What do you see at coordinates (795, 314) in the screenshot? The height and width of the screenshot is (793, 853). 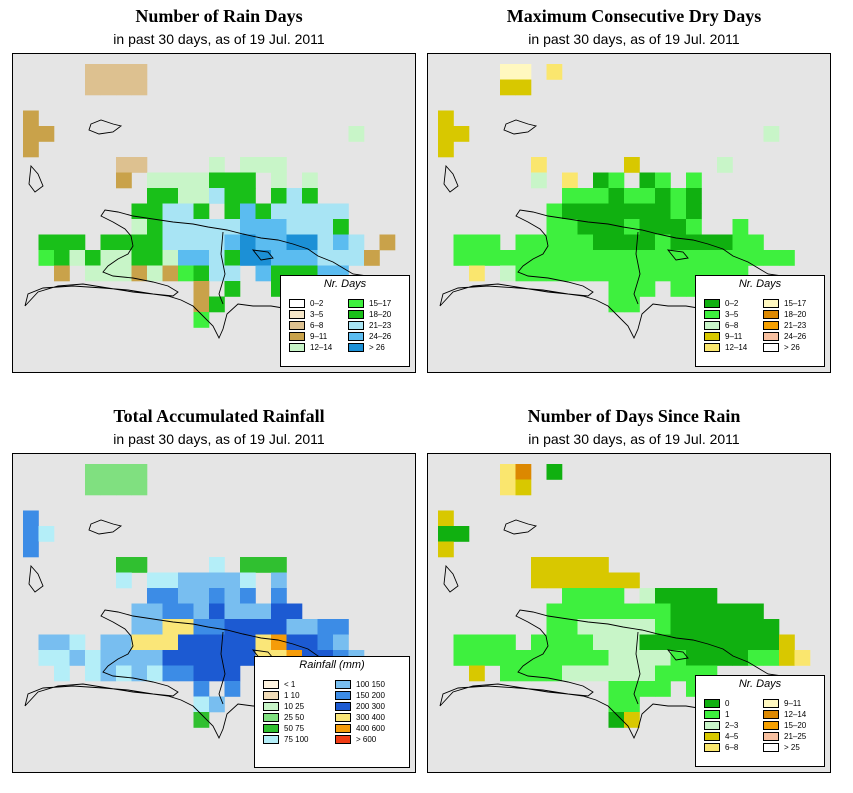 I see `legend-label: 18–20` at bounding box center [795, 314].